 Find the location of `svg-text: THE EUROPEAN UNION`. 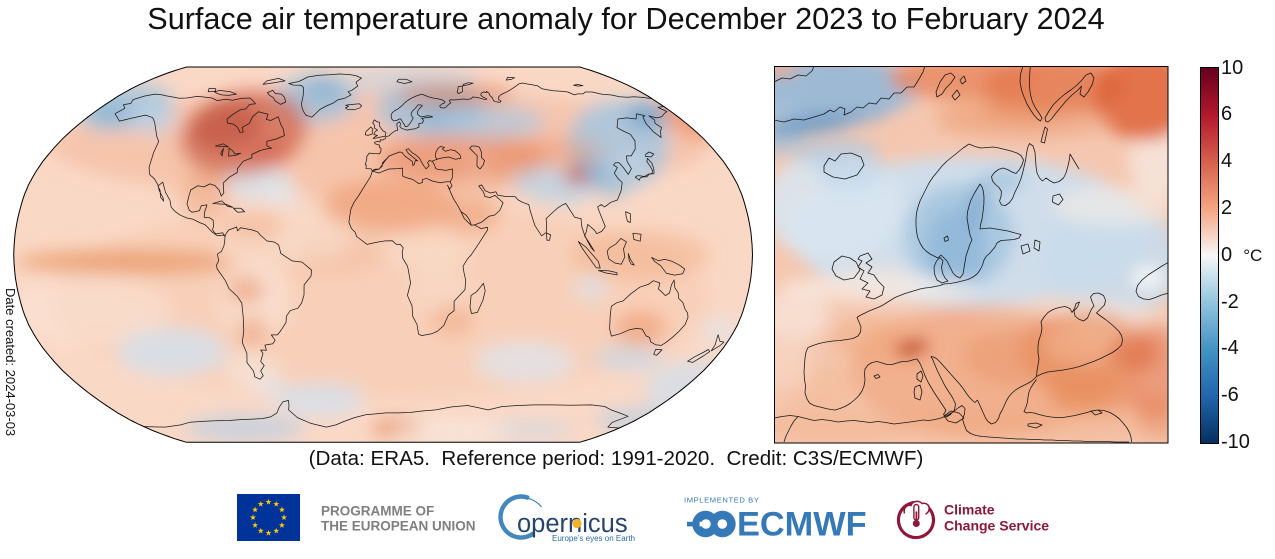

svg-text: THE EUROPEAN UNION is located at coordinates (398, 526).